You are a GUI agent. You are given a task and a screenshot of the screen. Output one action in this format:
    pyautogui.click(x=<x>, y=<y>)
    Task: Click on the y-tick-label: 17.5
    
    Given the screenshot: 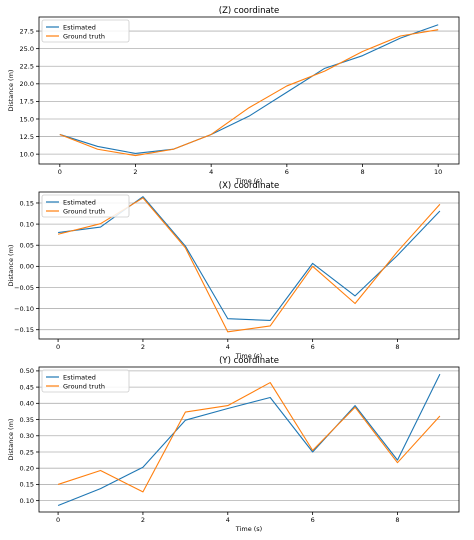 What is the action you would take?
    pyautogui.click(x=27, y=102)
    